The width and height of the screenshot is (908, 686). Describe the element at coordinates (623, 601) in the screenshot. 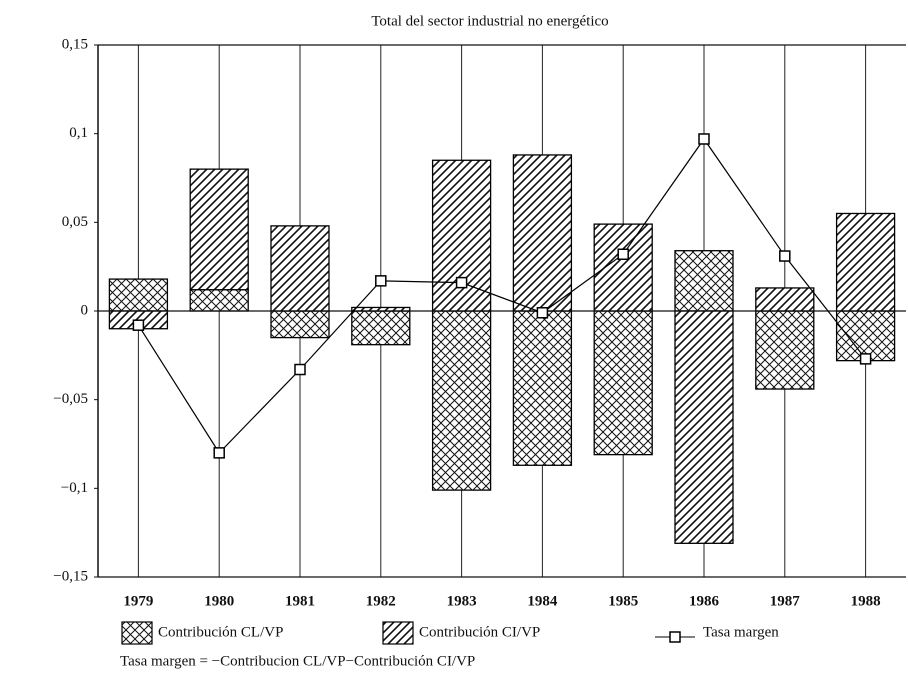

I see `x-tick-label: 1985` at that location.